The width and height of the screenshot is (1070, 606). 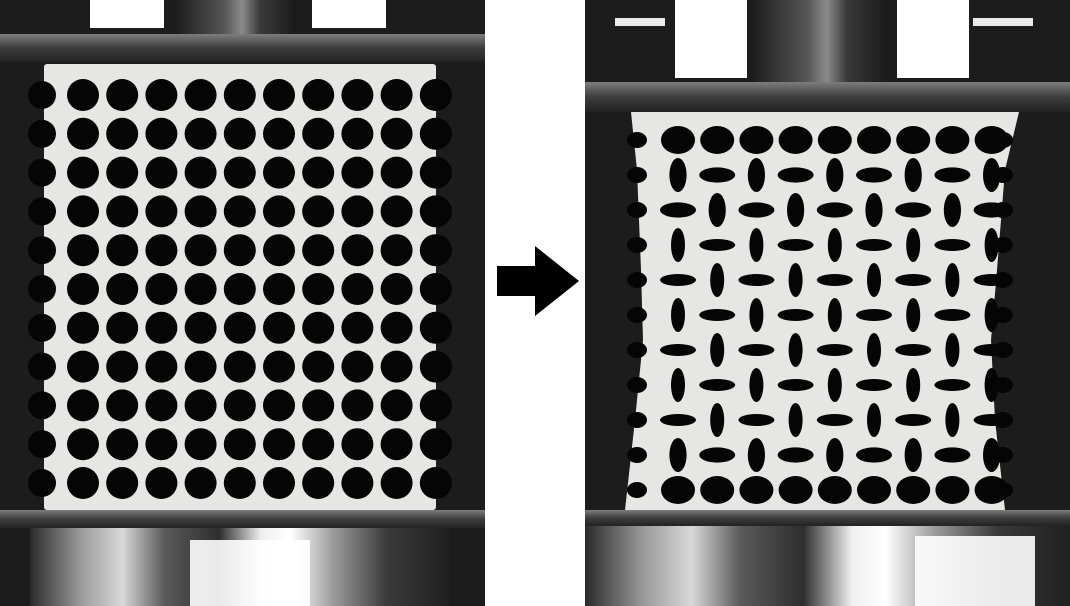 I want to click on guide-bar, so click(x=1003, y=22).